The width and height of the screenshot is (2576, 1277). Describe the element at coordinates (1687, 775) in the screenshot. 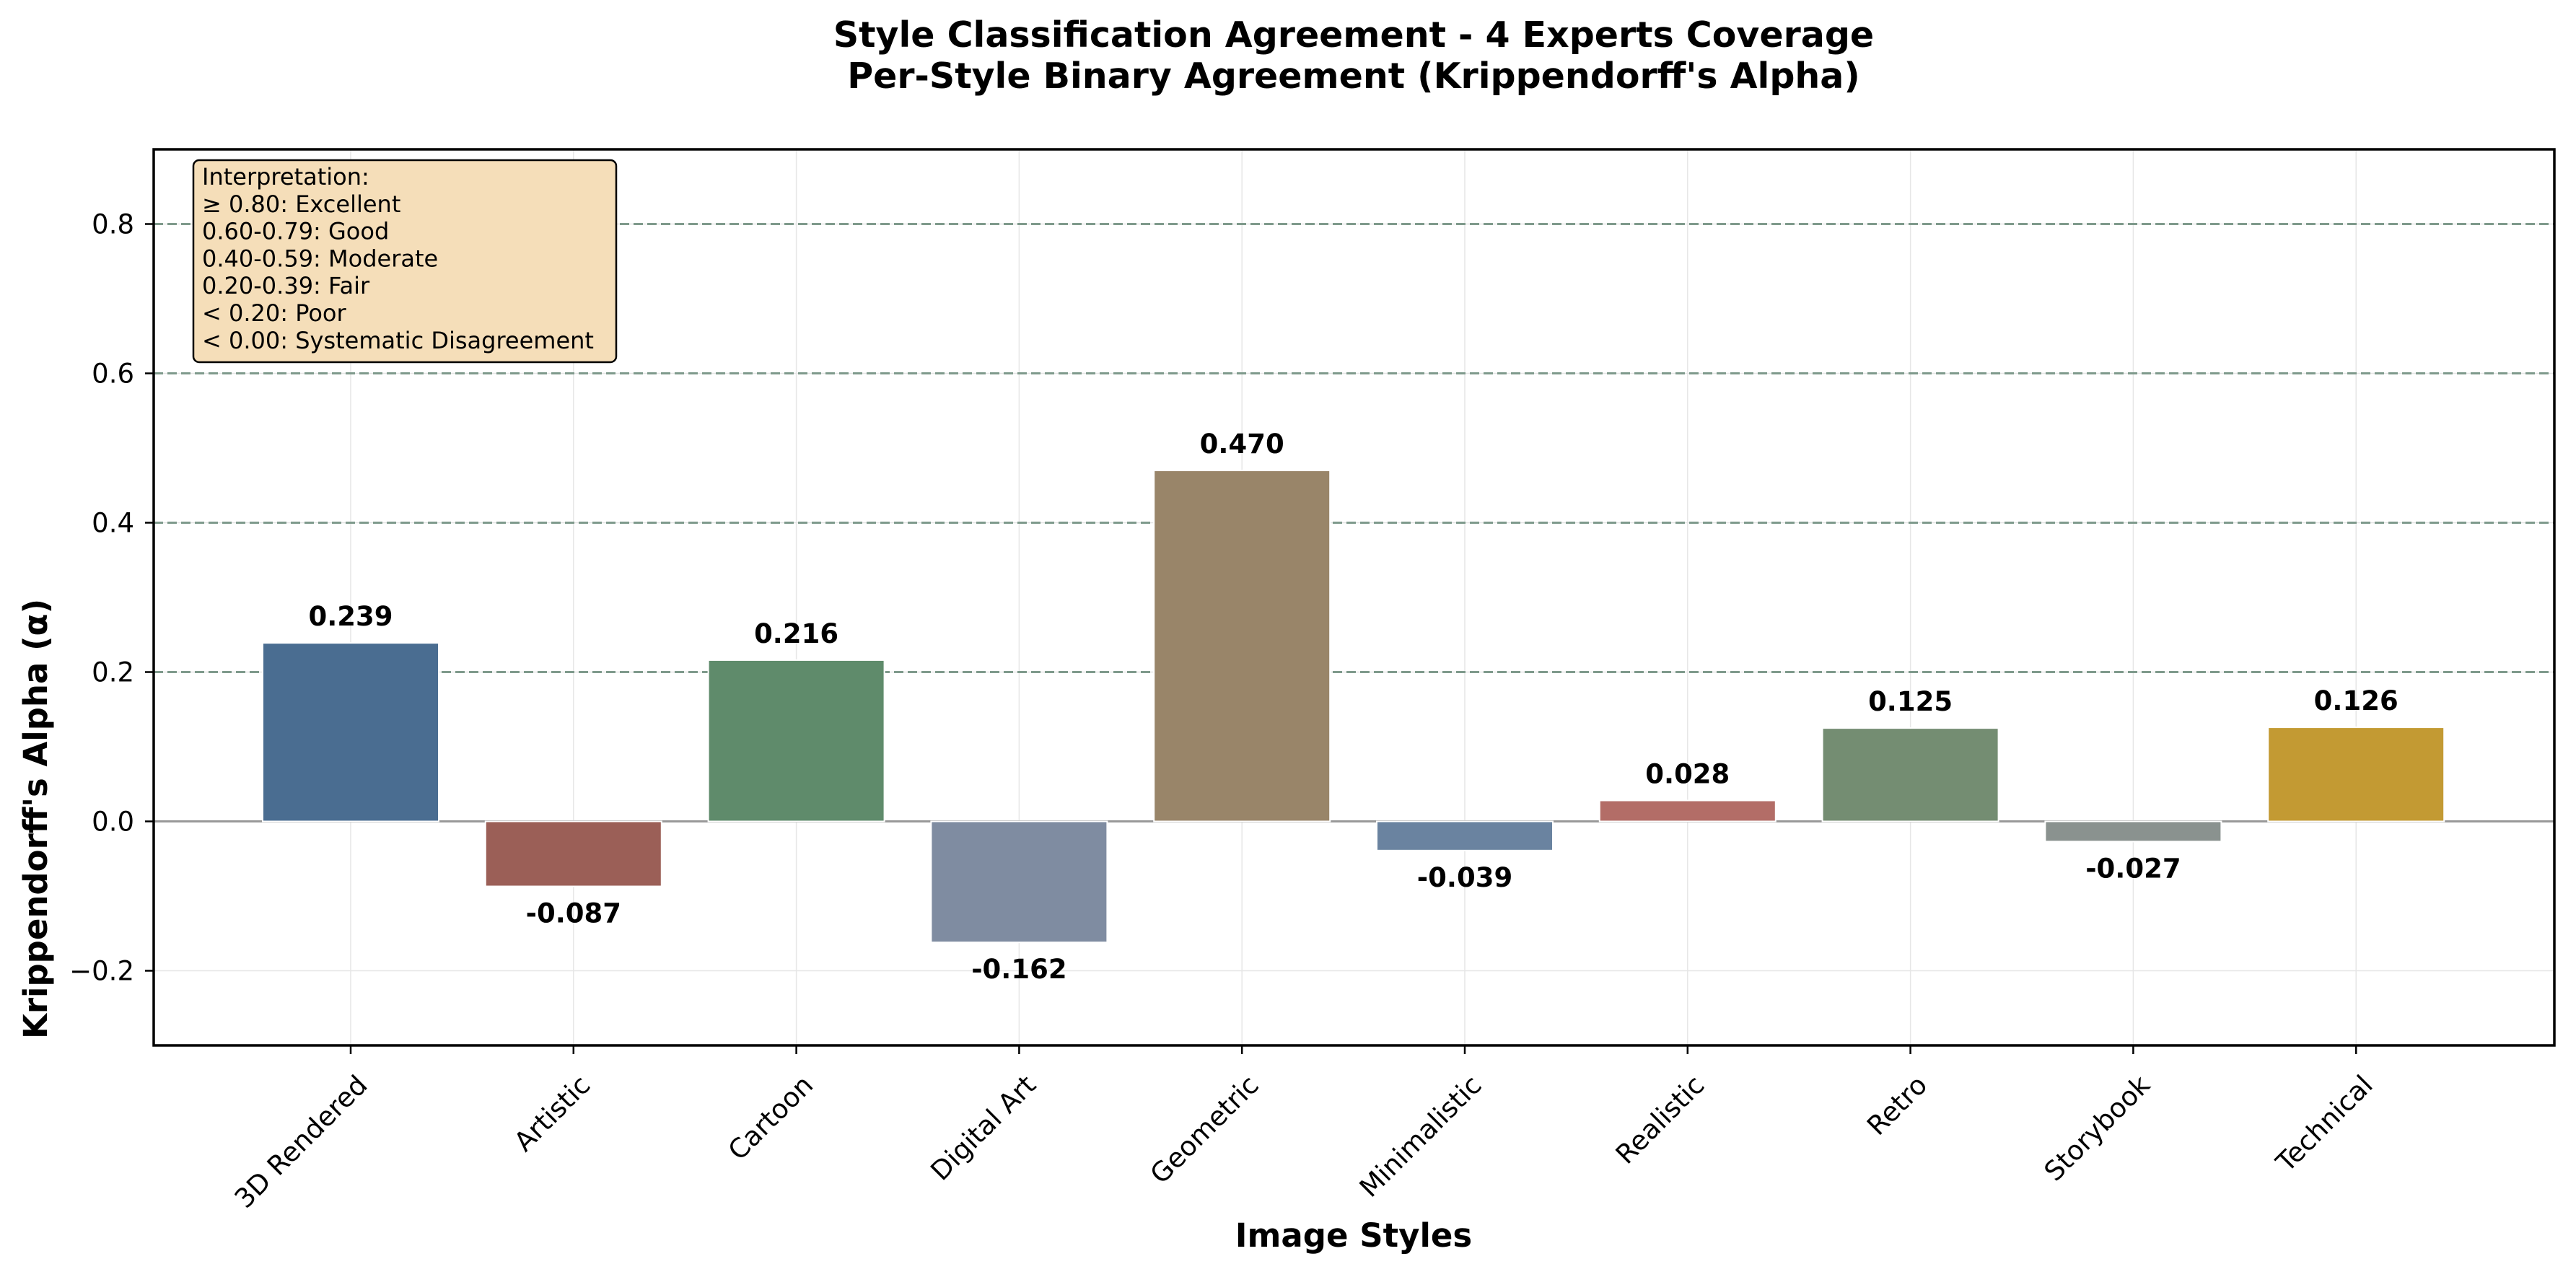

I see `value-label-6: 0.028` at that location.